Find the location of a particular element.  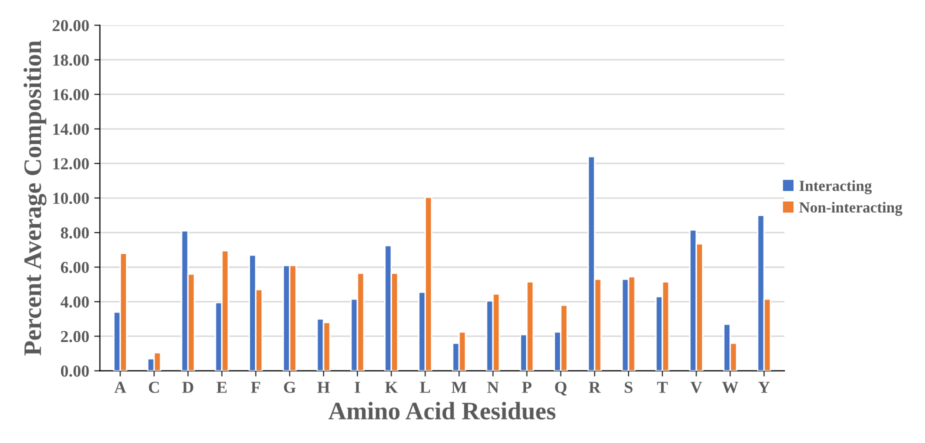

legend-label: Non-interacting is located at coordinates (850, 209).